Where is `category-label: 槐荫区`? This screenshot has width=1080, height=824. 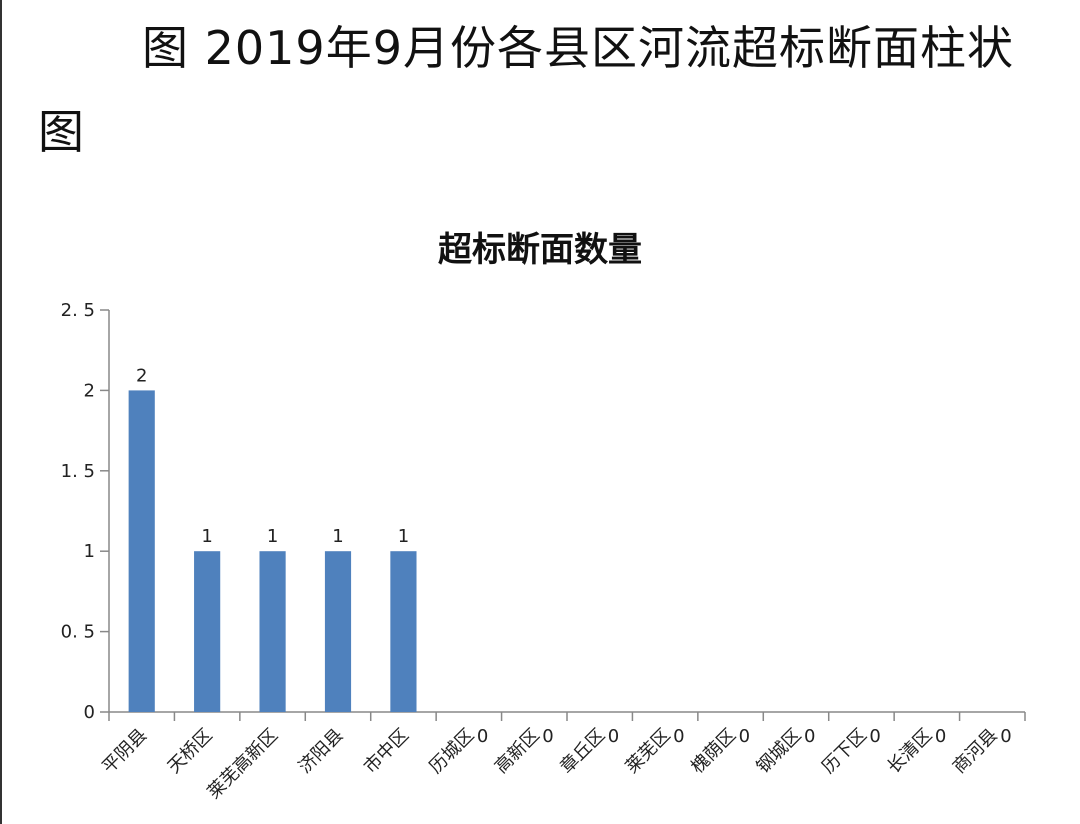
category-label: 槐荫区 is located at coordinates (713, 751).